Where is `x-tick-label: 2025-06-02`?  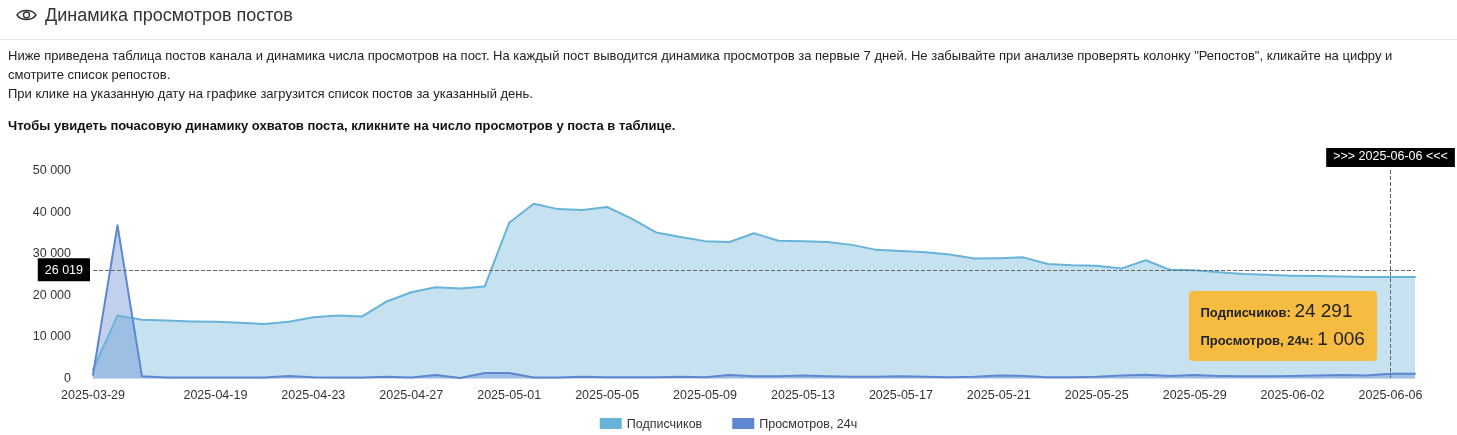
x-tick-label: 2025-06-02 is located at coordinates (1292, 394).